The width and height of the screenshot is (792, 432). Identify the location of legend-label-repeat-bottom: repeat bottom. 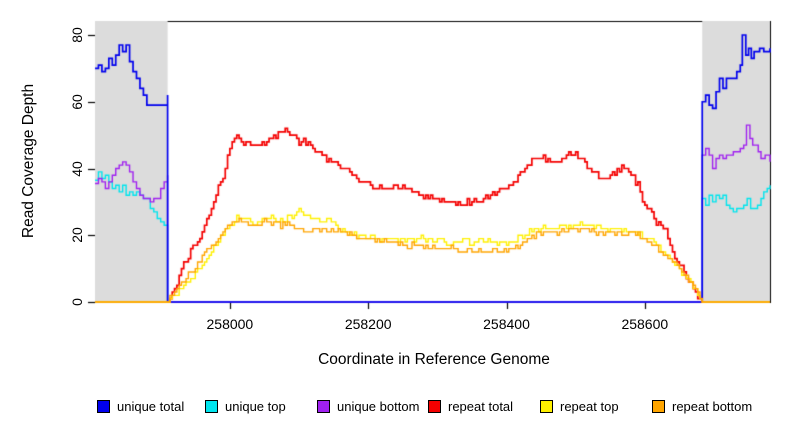
(712, 406).